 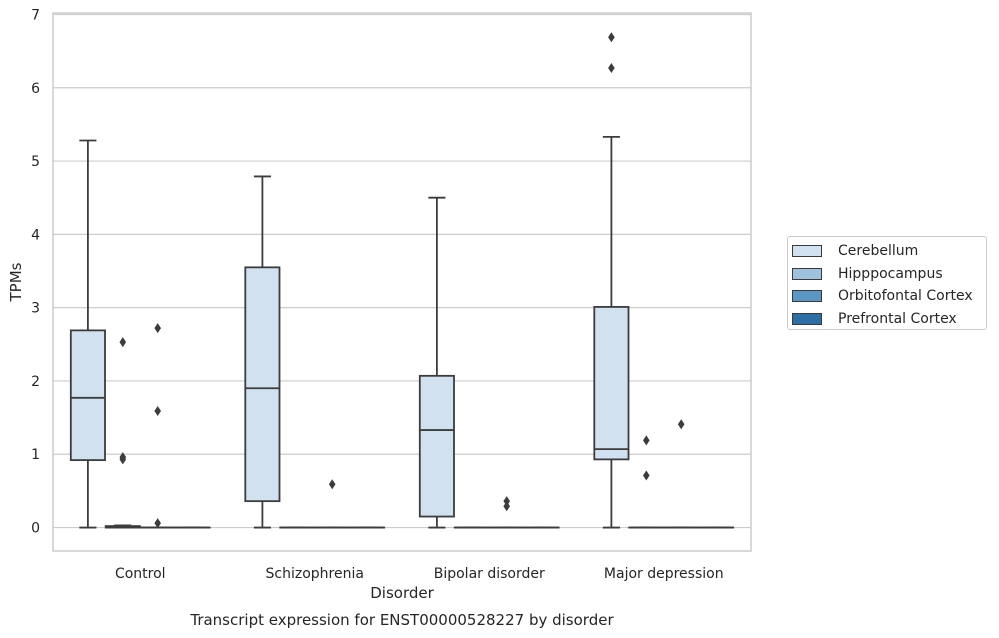 What do you see at coordinates (35, 162) in the screenshot?
I see `y-tick-label-5: 5` at bounding box center [35, 162].